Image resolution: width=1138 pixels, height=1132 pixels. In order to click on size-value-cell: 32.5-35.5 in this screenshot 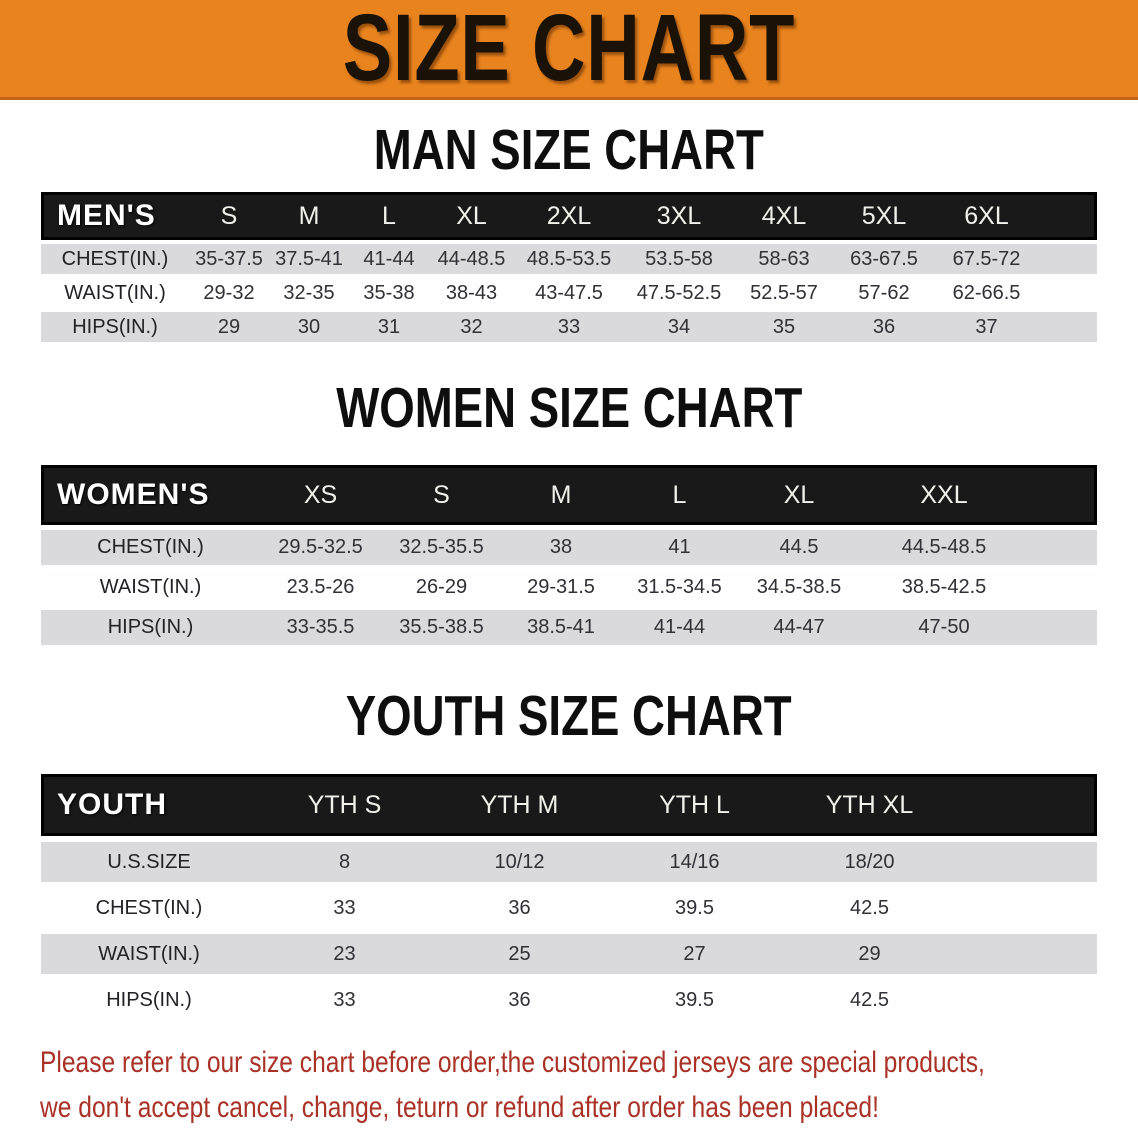, I will do `click(441, 547)`.